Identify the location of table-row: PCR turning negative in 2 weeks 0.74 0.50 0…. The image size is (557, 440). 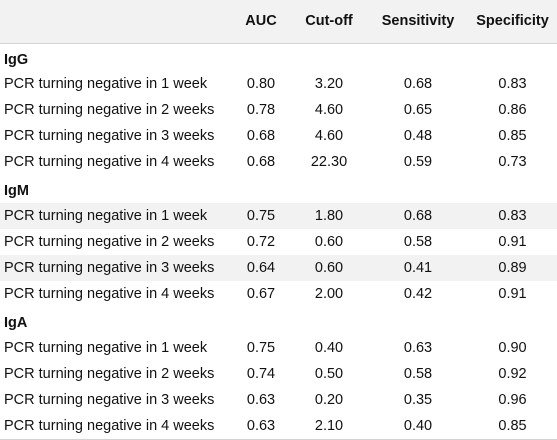
(278, 374).